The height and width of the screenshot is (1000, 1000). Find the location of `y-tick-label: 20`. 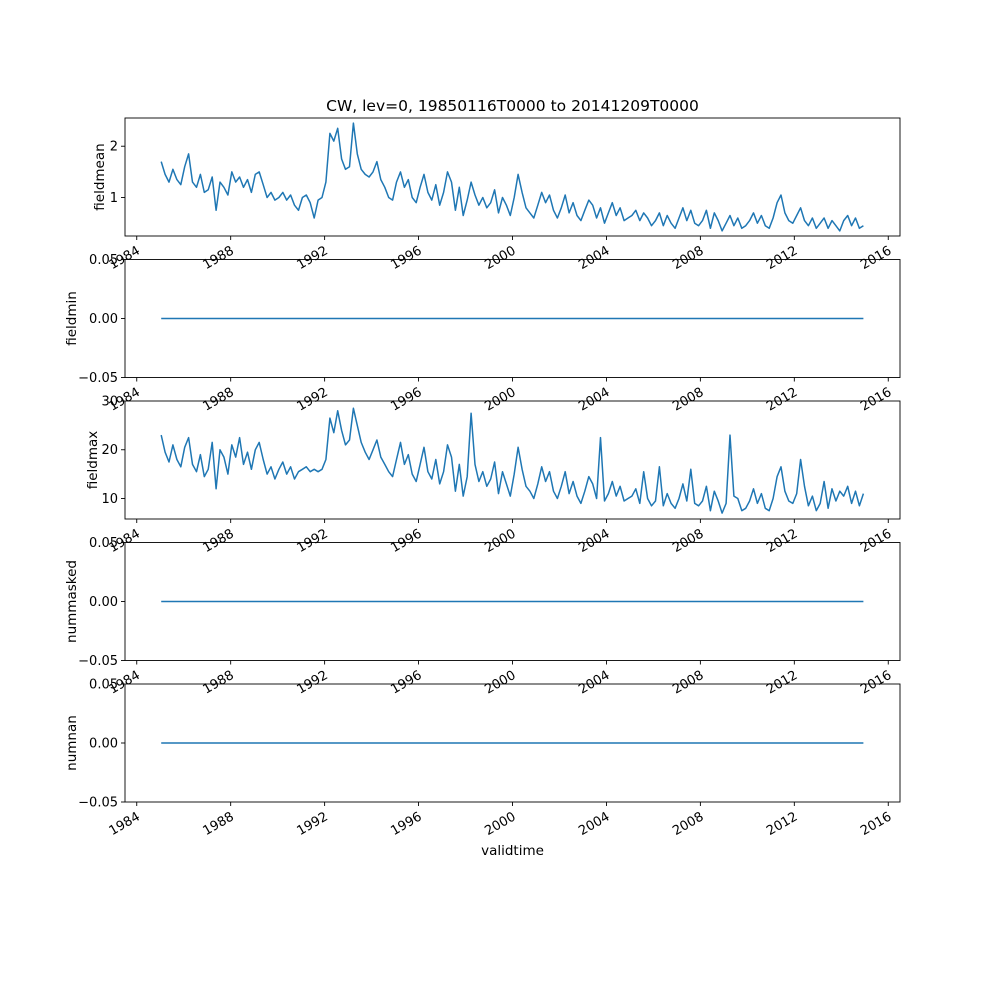

y-tick-label: 20 is located at coordinates (109, 450).